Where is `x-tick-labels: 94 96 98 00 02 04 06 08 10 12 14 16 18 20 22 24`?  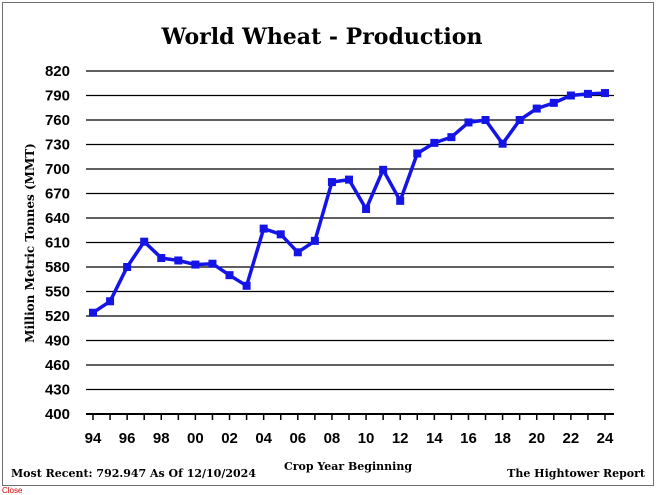
x-tick-labels: 94 96 98 00 02 04 06 08 10 12 14 16 18 20 22 24 is located at coordinates (349, 438).